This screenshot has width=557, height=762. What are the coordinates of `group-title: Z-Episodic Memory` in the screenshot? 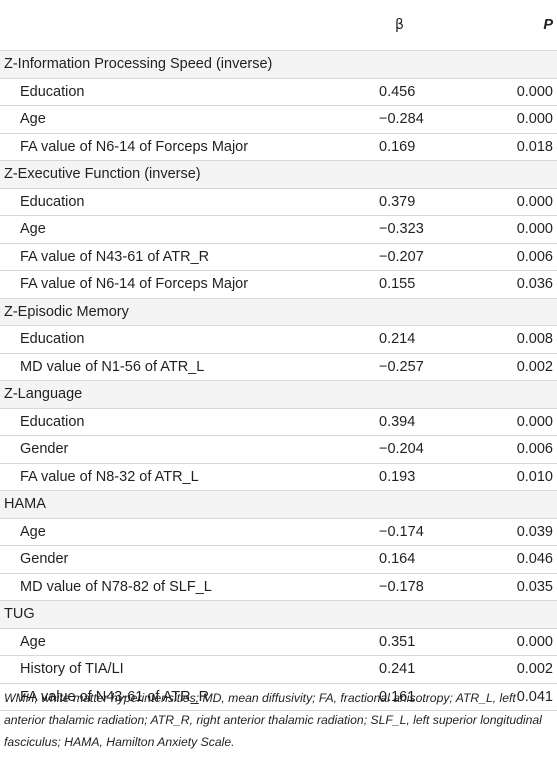 It's located at (278, 312).